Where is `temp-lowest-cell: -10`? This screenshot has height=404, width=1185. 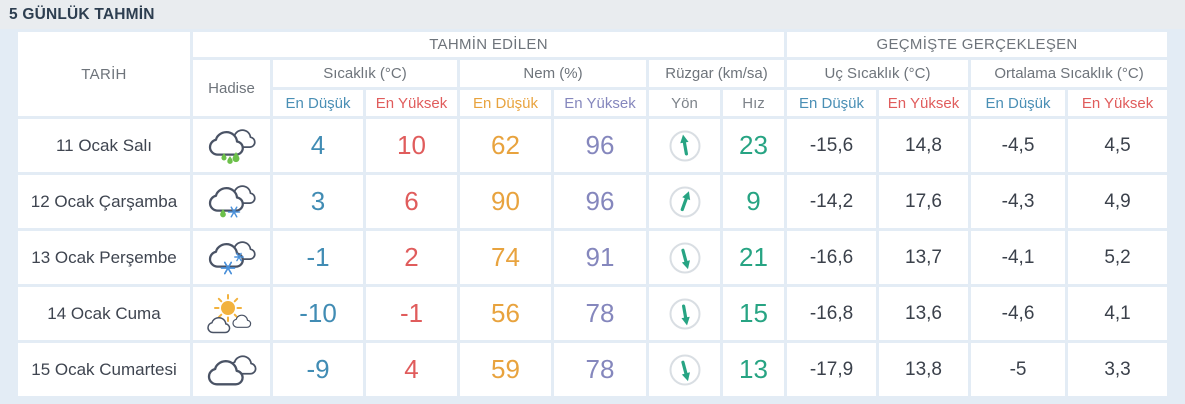
temp-lowest-cell: -10 is located at coordinates (318, 313).